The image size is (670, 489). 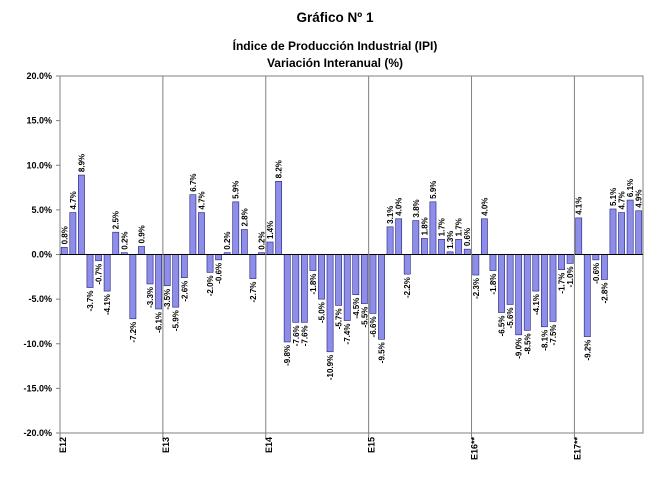 What do you see at coordinates (467, 237) in the screenshot?
I see `data-label: 0.6%` at bounding box center [467, 237].